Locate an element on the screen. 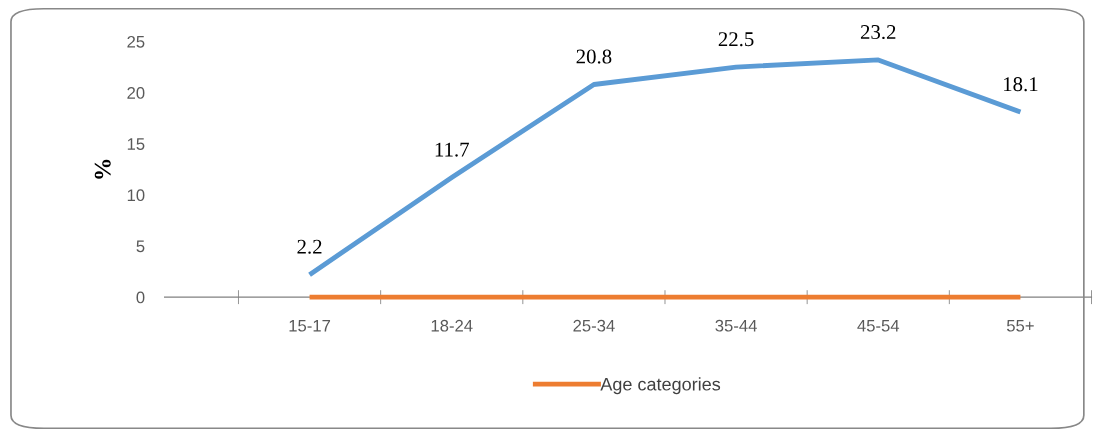 Image resolution: width=1097 pixels, height=437 pixels. data-label: 23.2 is located at coordinates (878, 32).